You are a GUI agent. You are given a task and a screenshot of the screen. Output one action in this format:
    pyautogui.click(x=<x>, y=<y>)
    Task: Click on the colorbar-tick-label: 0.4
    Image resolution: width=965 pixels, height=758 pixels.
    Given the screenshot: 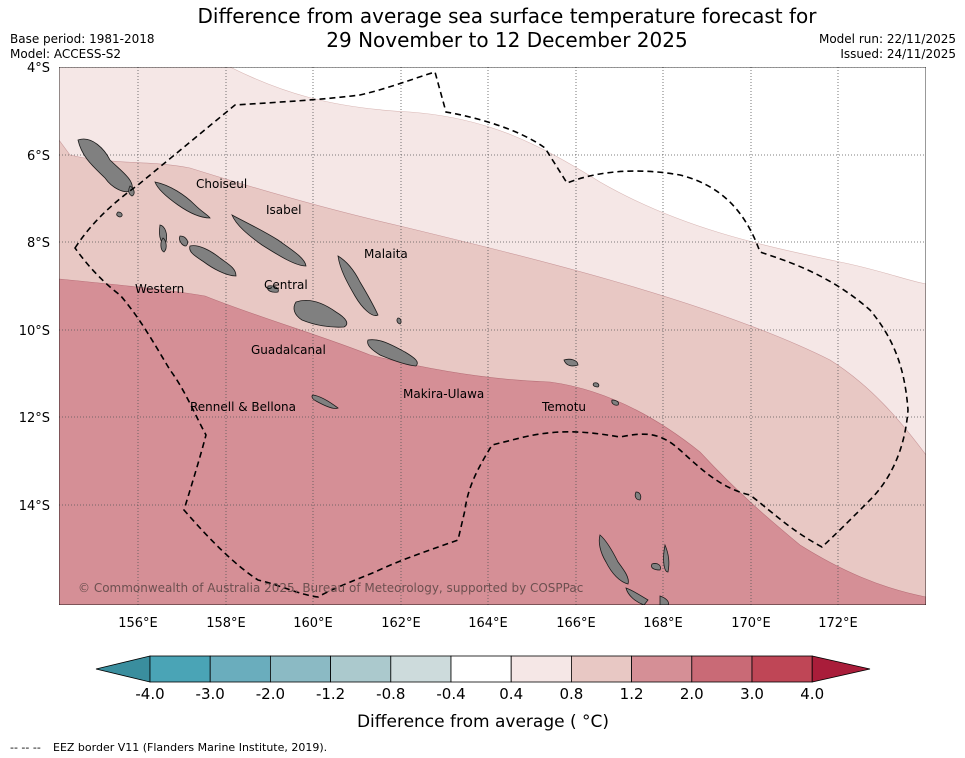 What is the action you would take?
    pyautogui.click(x=511, y=694)
    